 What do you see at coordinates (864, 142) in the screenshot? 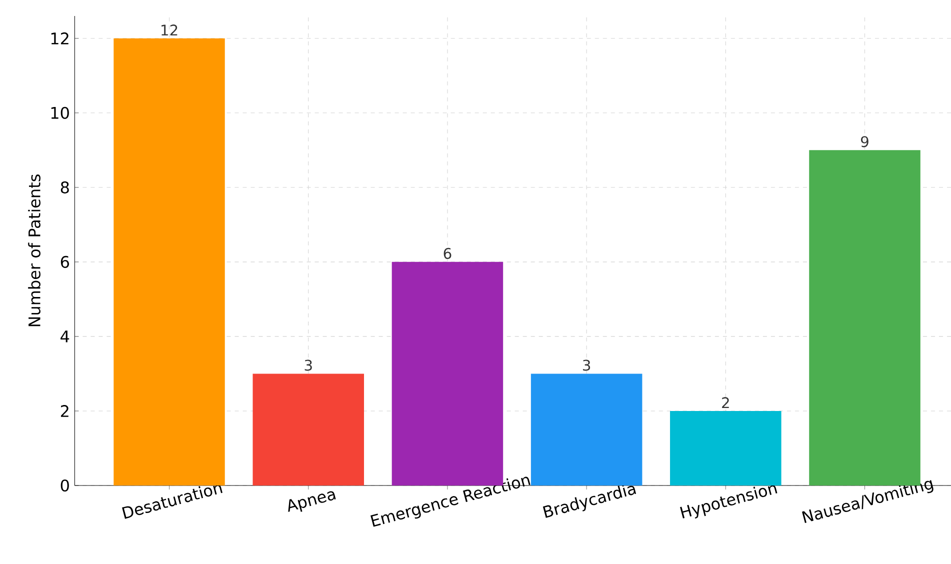
I see `data-label: 9` at bounding box center [864, 142].